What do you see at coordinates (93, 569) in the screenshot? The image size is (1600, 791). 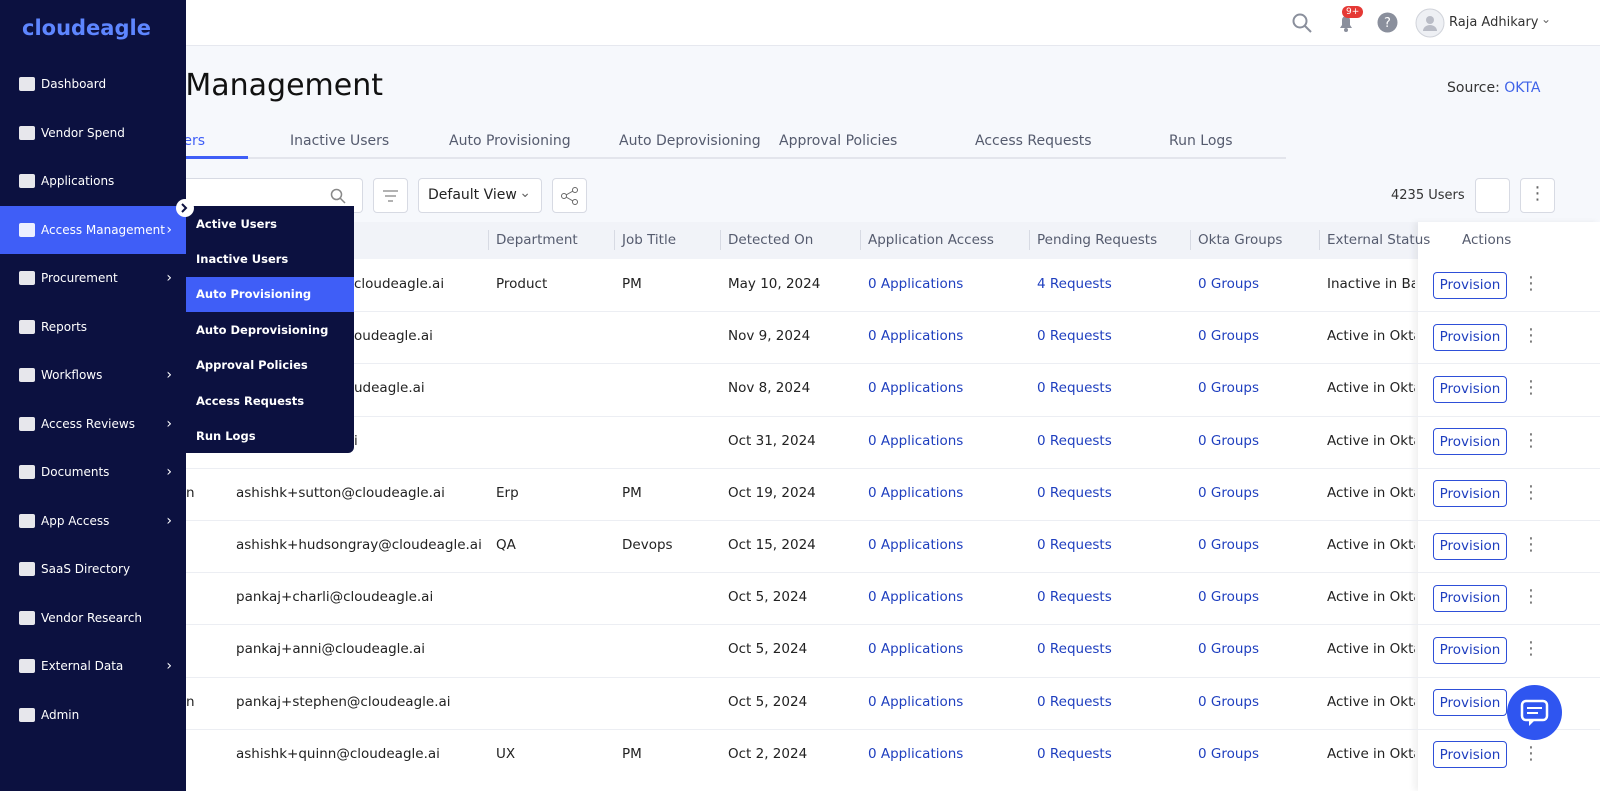 I see `nav-item: SaaS Directory` at bounding box center [93, 569].